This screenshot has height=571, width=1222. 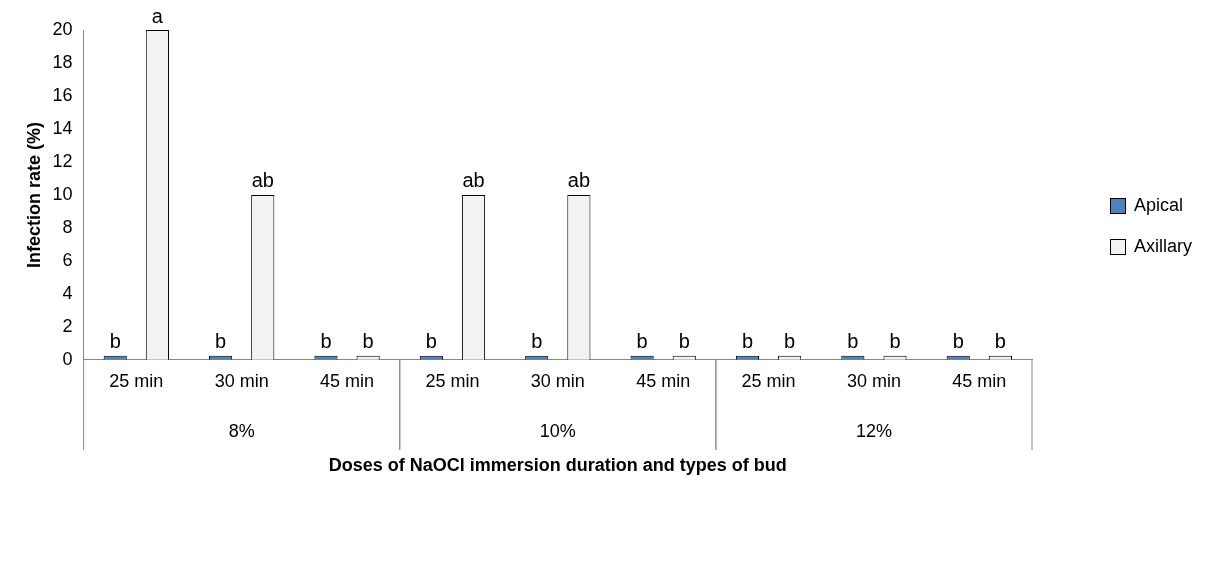 I want to click on y-tick-label: 8, so click(x=67, y=226).